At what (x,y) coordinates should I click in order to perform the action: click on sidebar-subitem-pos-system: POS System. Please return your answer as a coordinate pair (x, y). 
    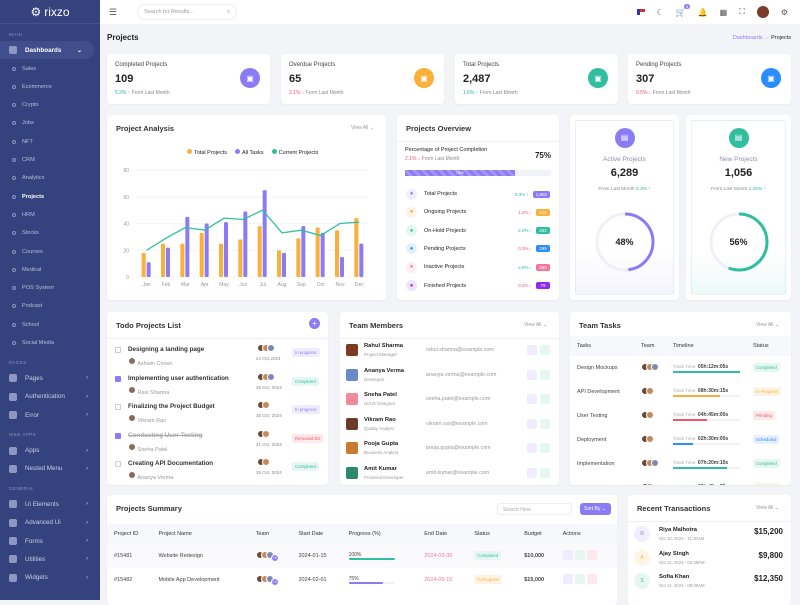
    Looking at the image, I should click on (50, 288).